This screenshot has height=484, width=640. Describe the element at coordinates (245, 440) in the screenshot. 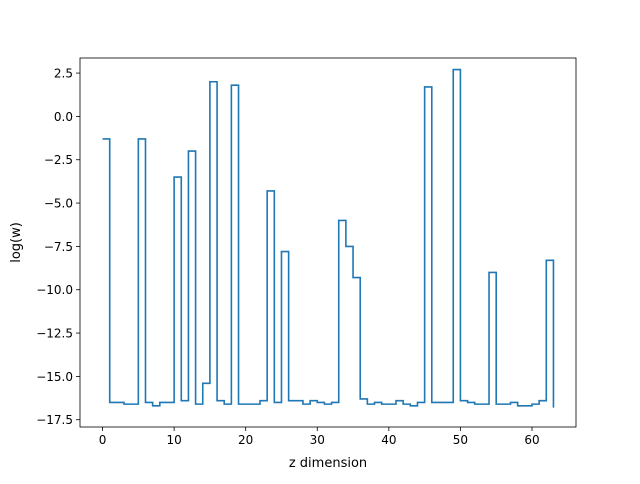

I see `x-tick-label: 20` at that location.